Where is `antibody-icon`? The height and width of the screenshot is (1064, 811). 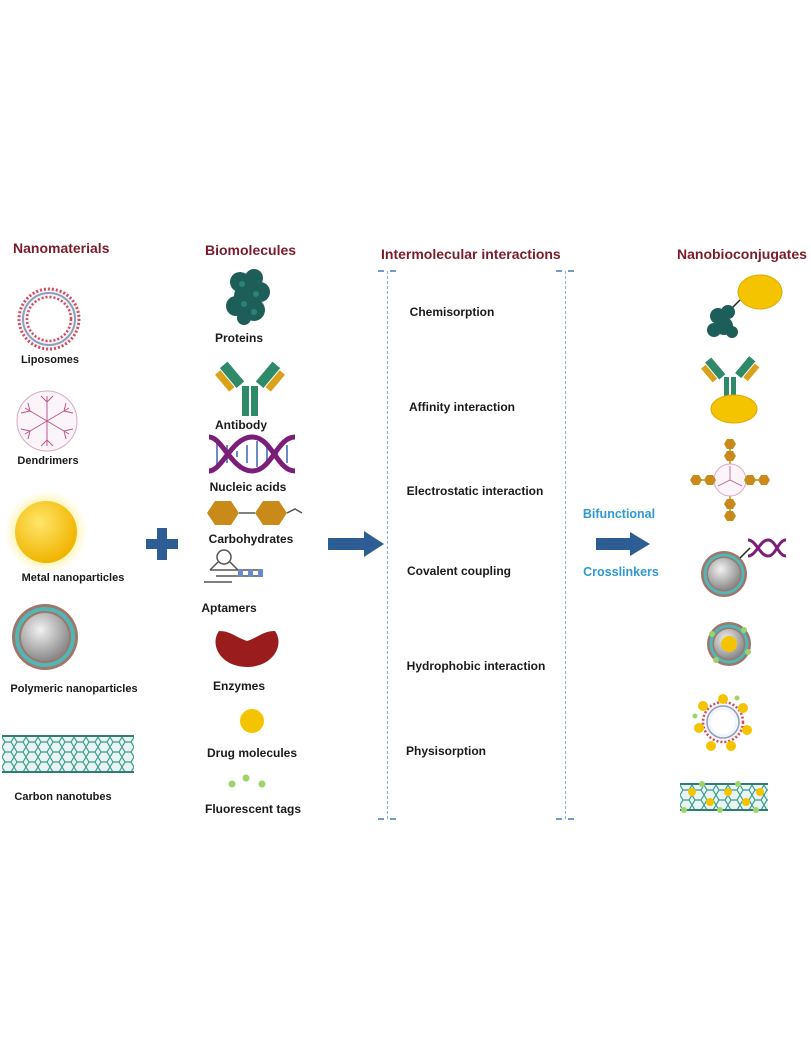 antibody-icon is located at coordinates (250, 388).